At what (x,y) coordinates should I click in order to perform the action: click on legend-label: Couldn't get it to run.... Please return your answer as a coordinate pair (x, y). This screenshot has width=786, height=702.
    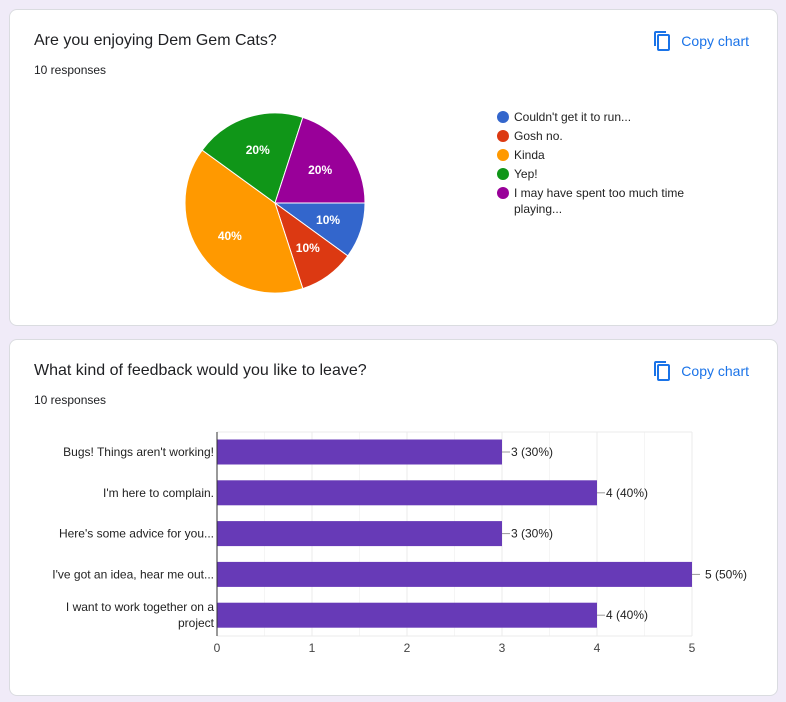
    Looking at the image, I should click on (572, 117).